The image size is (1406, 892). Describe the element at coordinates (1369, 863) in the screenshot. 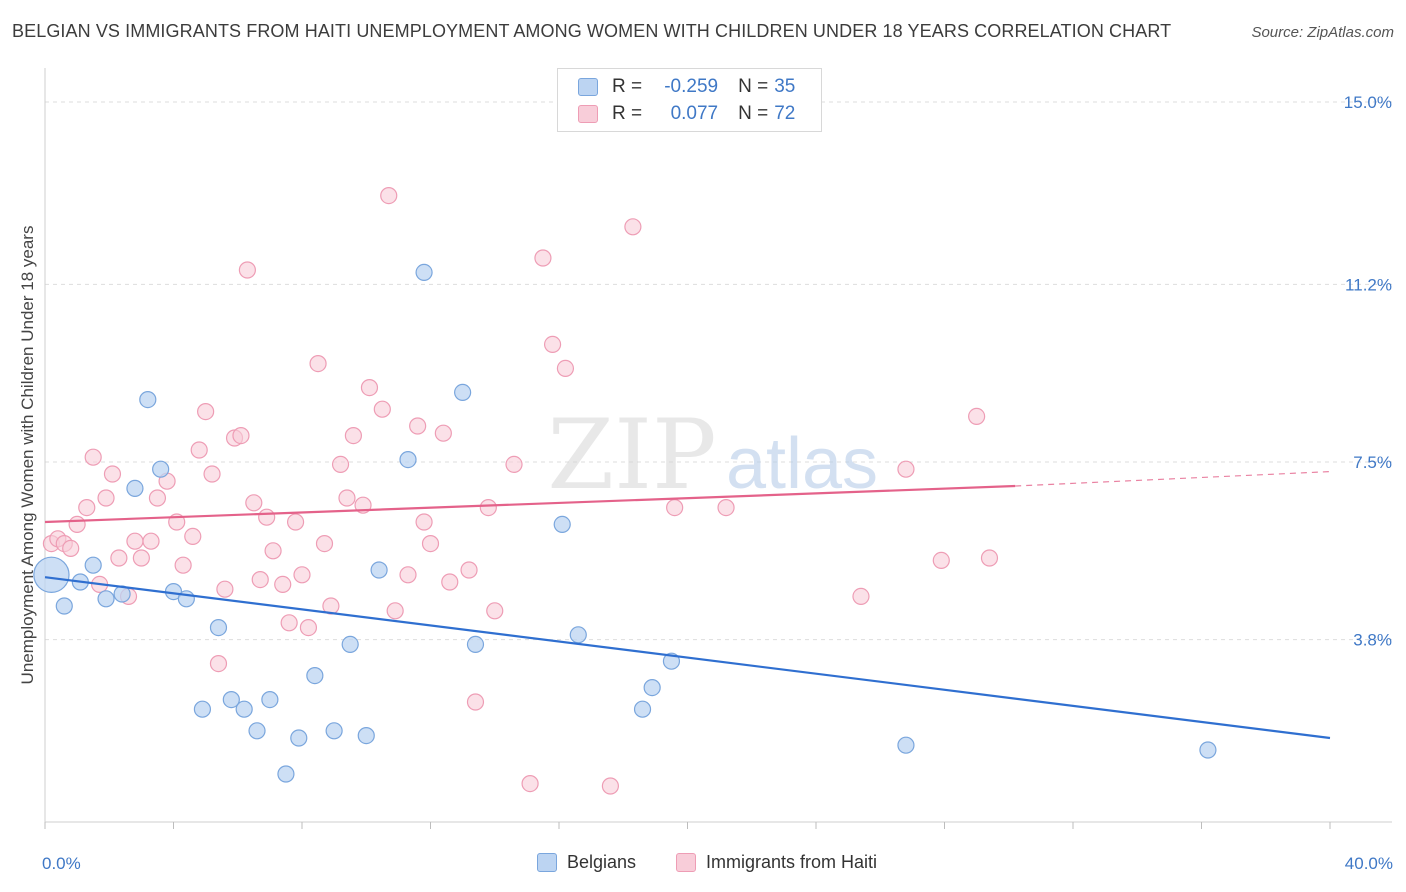

I see `x-tick-label: 40.0%` at that location.